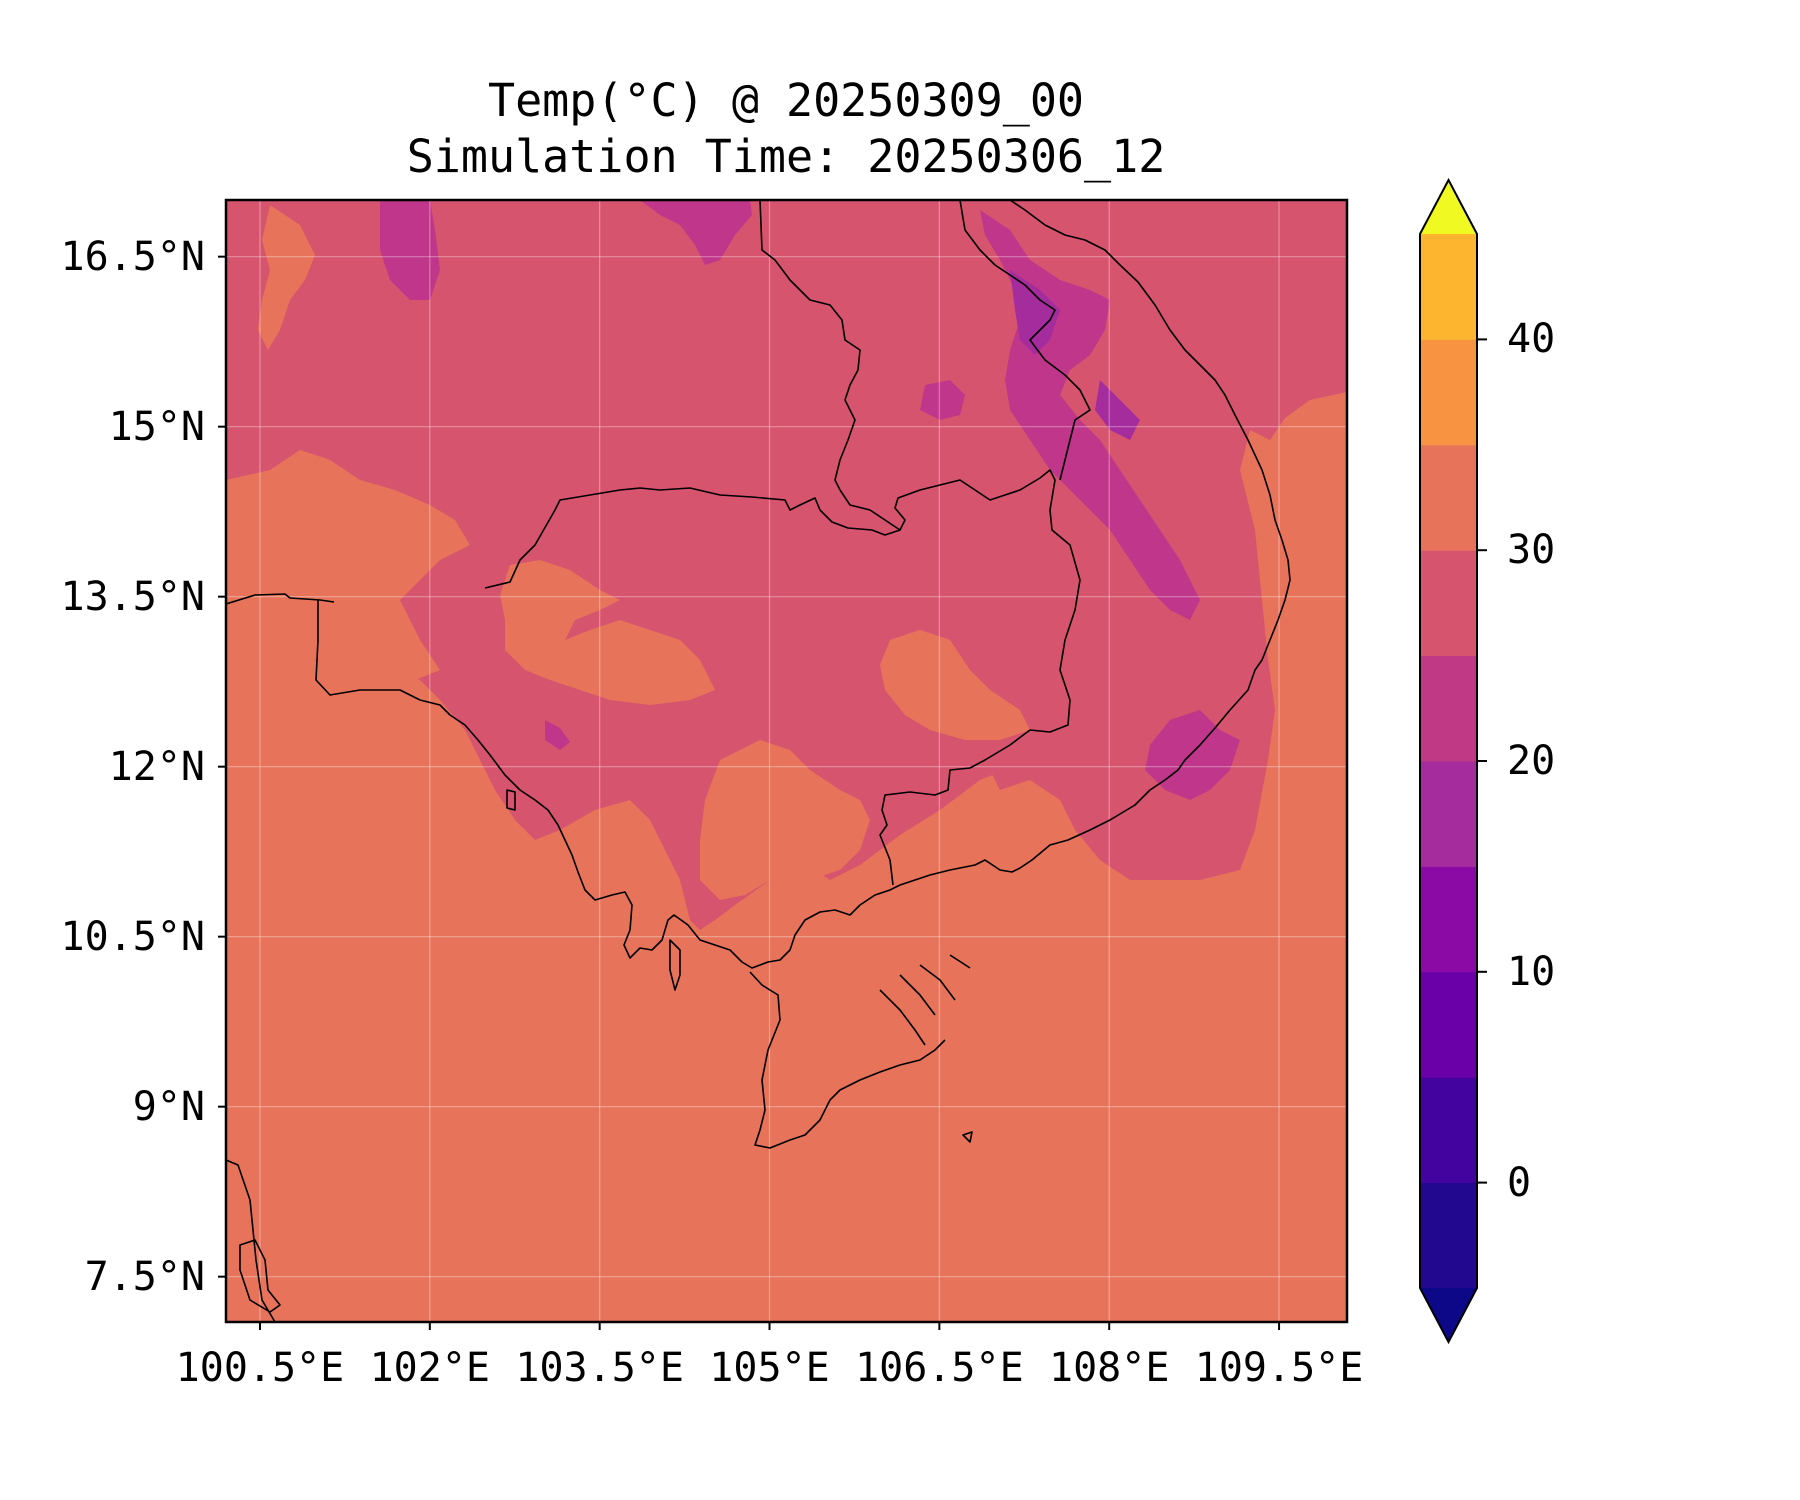 Image resolution: width=1800 pixels, height=1500 pixels. Describe the element at coordinates (156, 766) in the screenshot. I see `lat-tick-label: 12°N` at that location.